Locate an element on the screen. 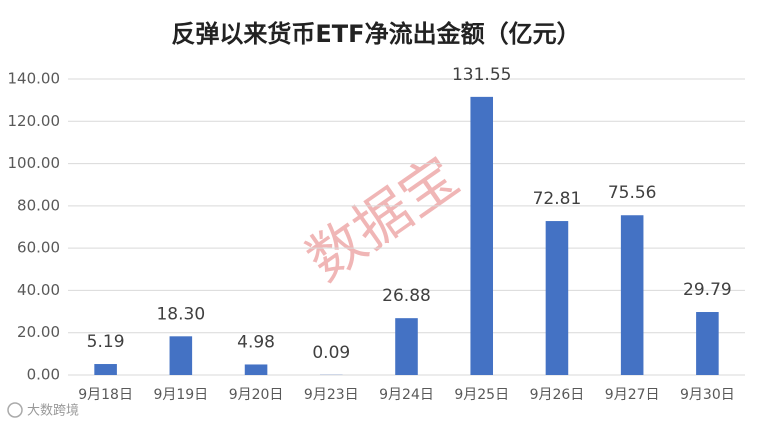  value-label: 18.30 is located at coordinates (180, 314).